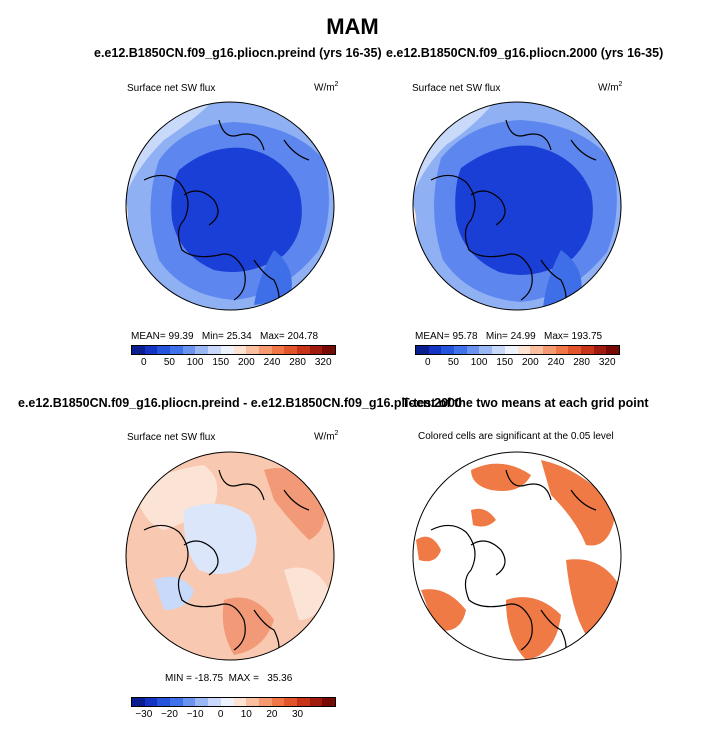 This screenshot has width=705, height=752. I want to click on panel-d-sig-region-sw, so click(443, 610).